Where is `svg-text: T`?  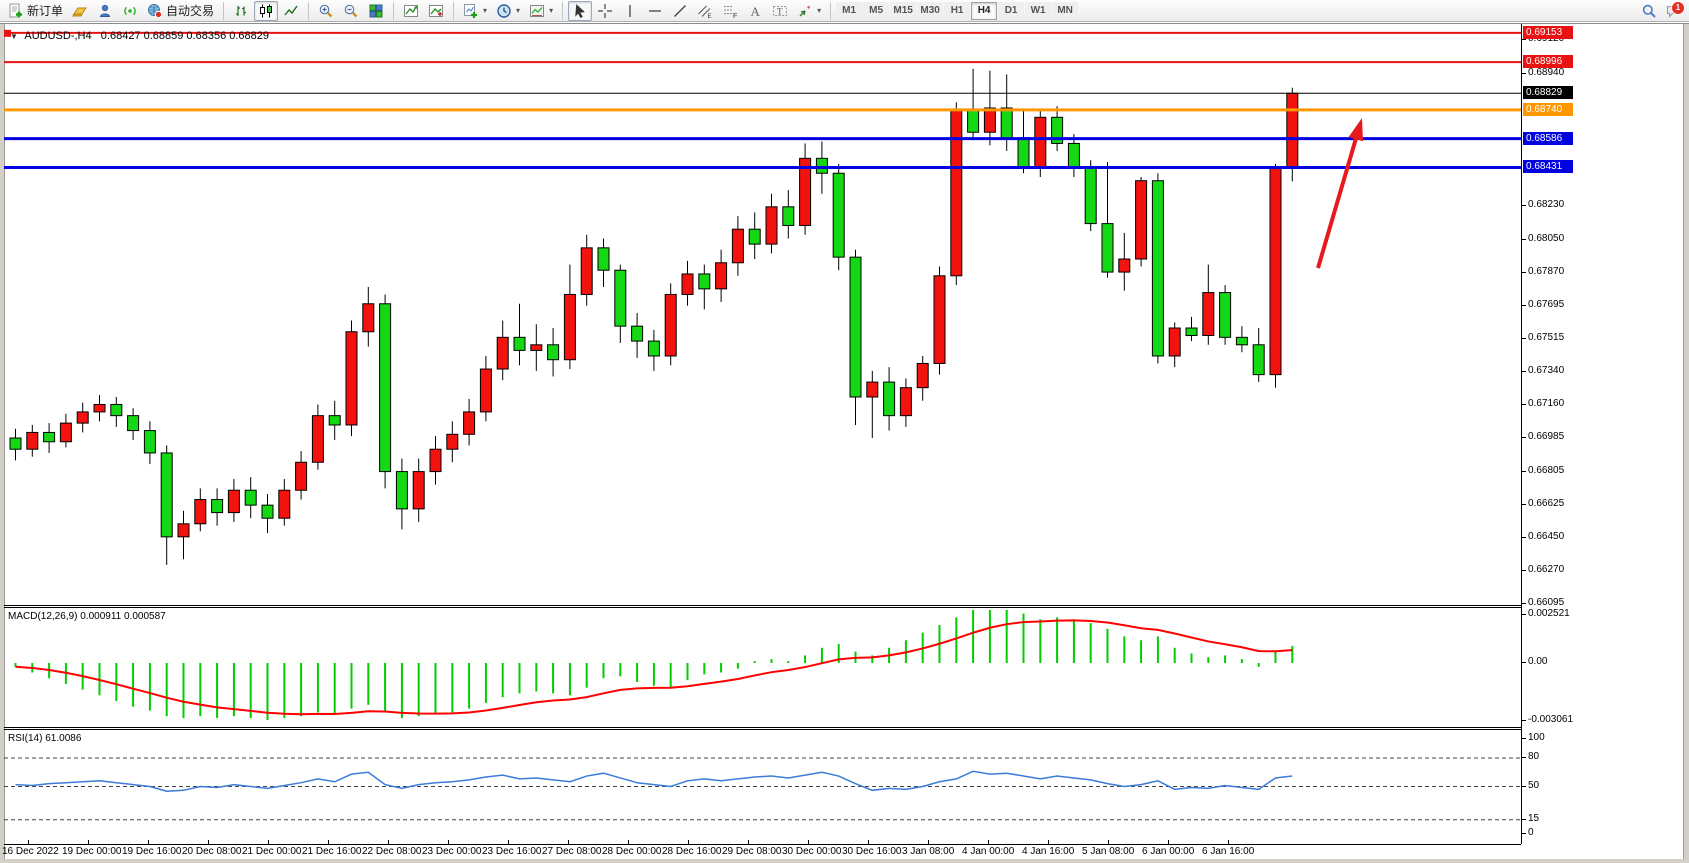 svg-text: T is located at coordinates (780, 11).